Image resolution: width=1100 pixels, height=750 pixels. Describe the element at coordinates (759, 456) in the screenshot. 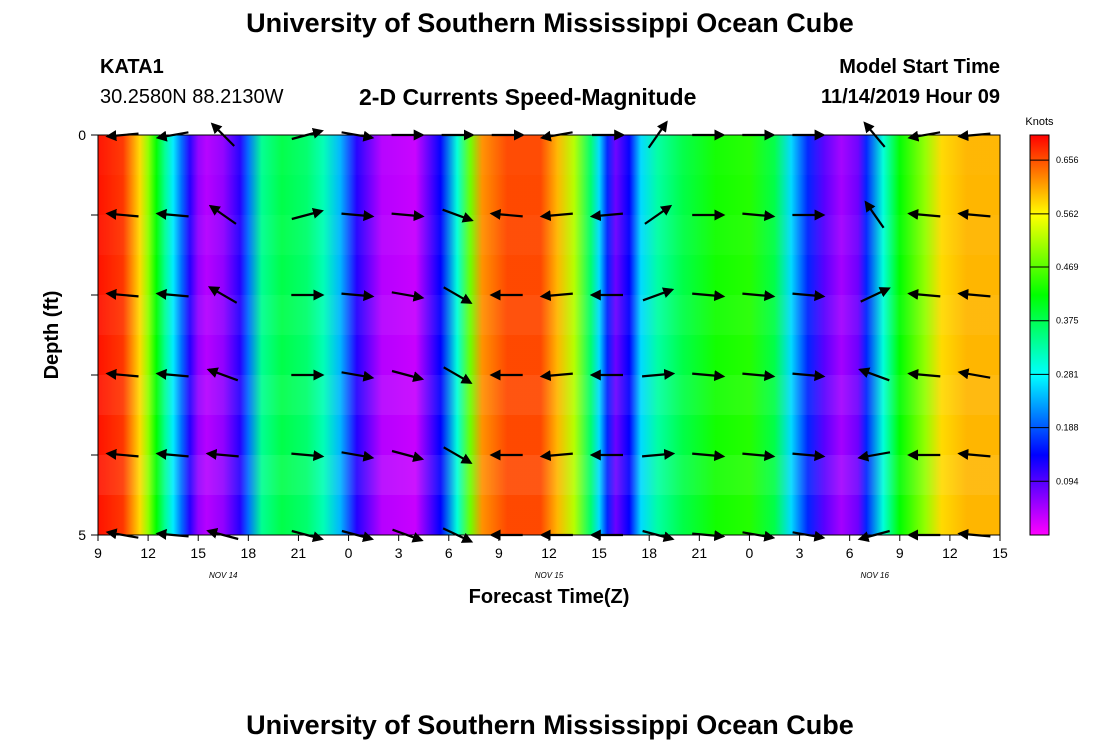

I see `vector-c12-d4` at that location.